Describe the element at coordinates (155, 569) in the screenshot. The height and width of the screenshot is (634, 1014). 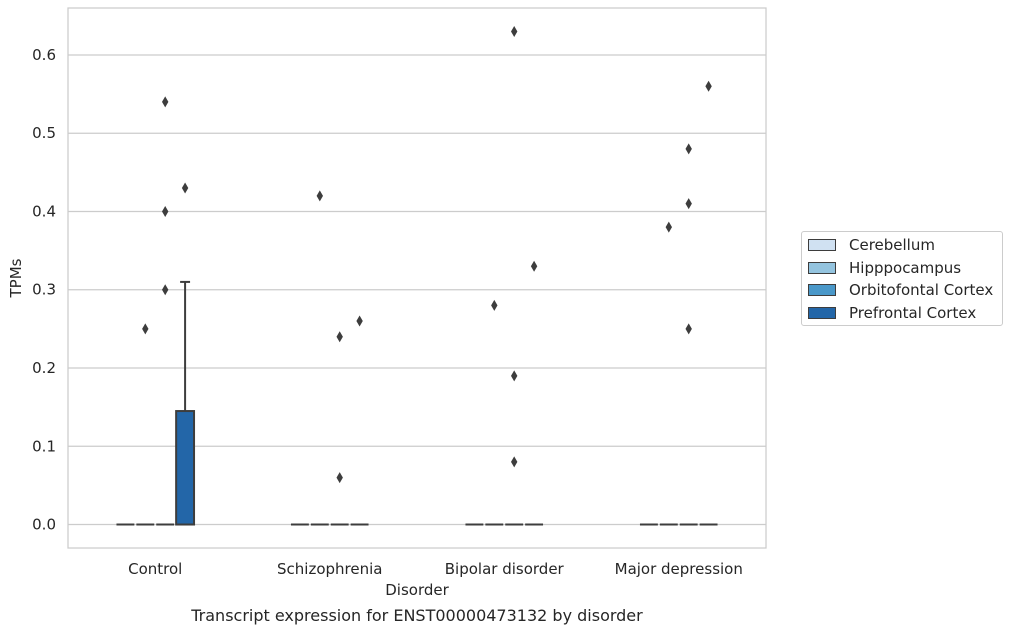
I see `x-tick-label: Control` at that location.